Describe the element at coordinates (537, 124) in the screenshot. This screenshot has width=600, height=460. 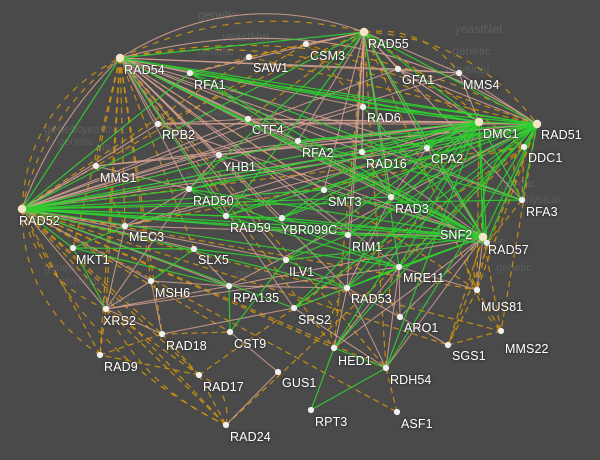
I see `graph-node-rad51` at that location.